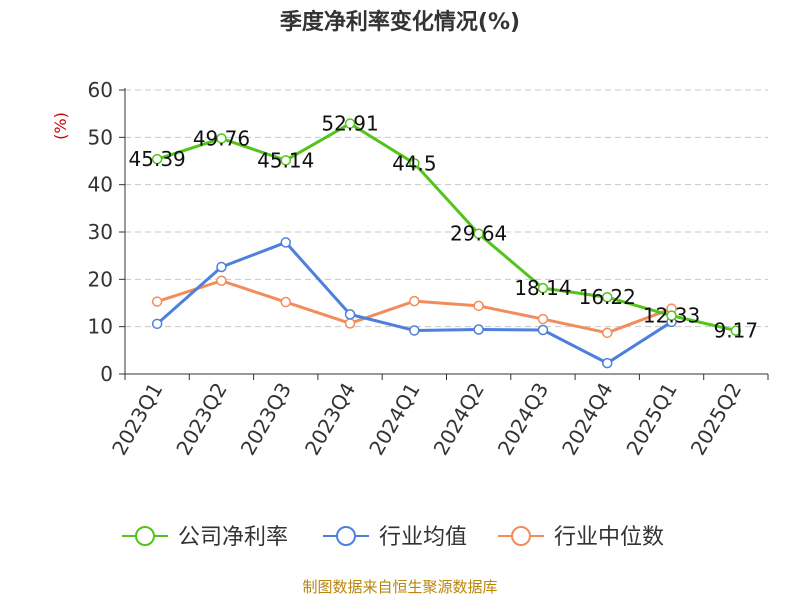 This screenshot has height=600, width=800. I want to click on y-tick-label: 10, so click(100, 327).